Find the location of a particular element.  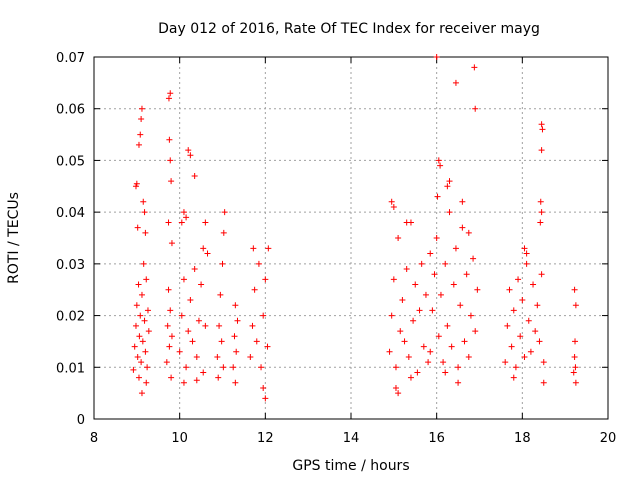

y-tick-label: 0.01 is located at coordinates (70, 368).